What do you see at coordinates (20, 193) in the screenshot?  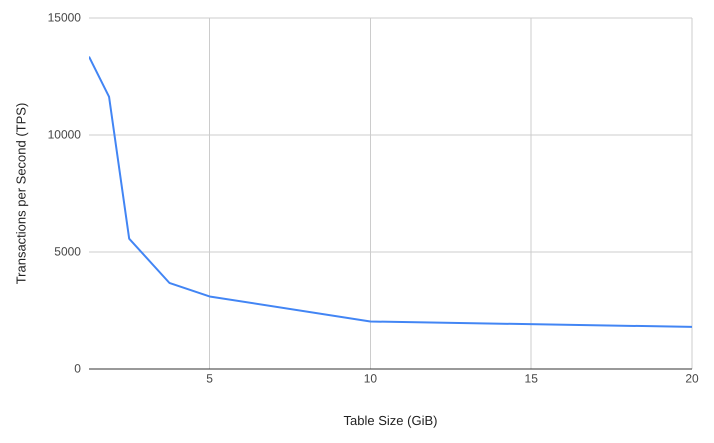 I see `y-axis-title: Transactions per Second (TPS)` at bounding box center [20, 193].